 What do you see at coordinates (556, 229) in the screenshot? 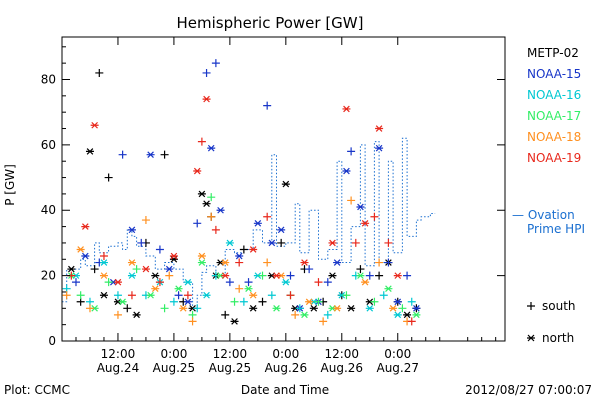
I see `legend-ovation-line2: Prime HPI` at bounding box center [556, 229].